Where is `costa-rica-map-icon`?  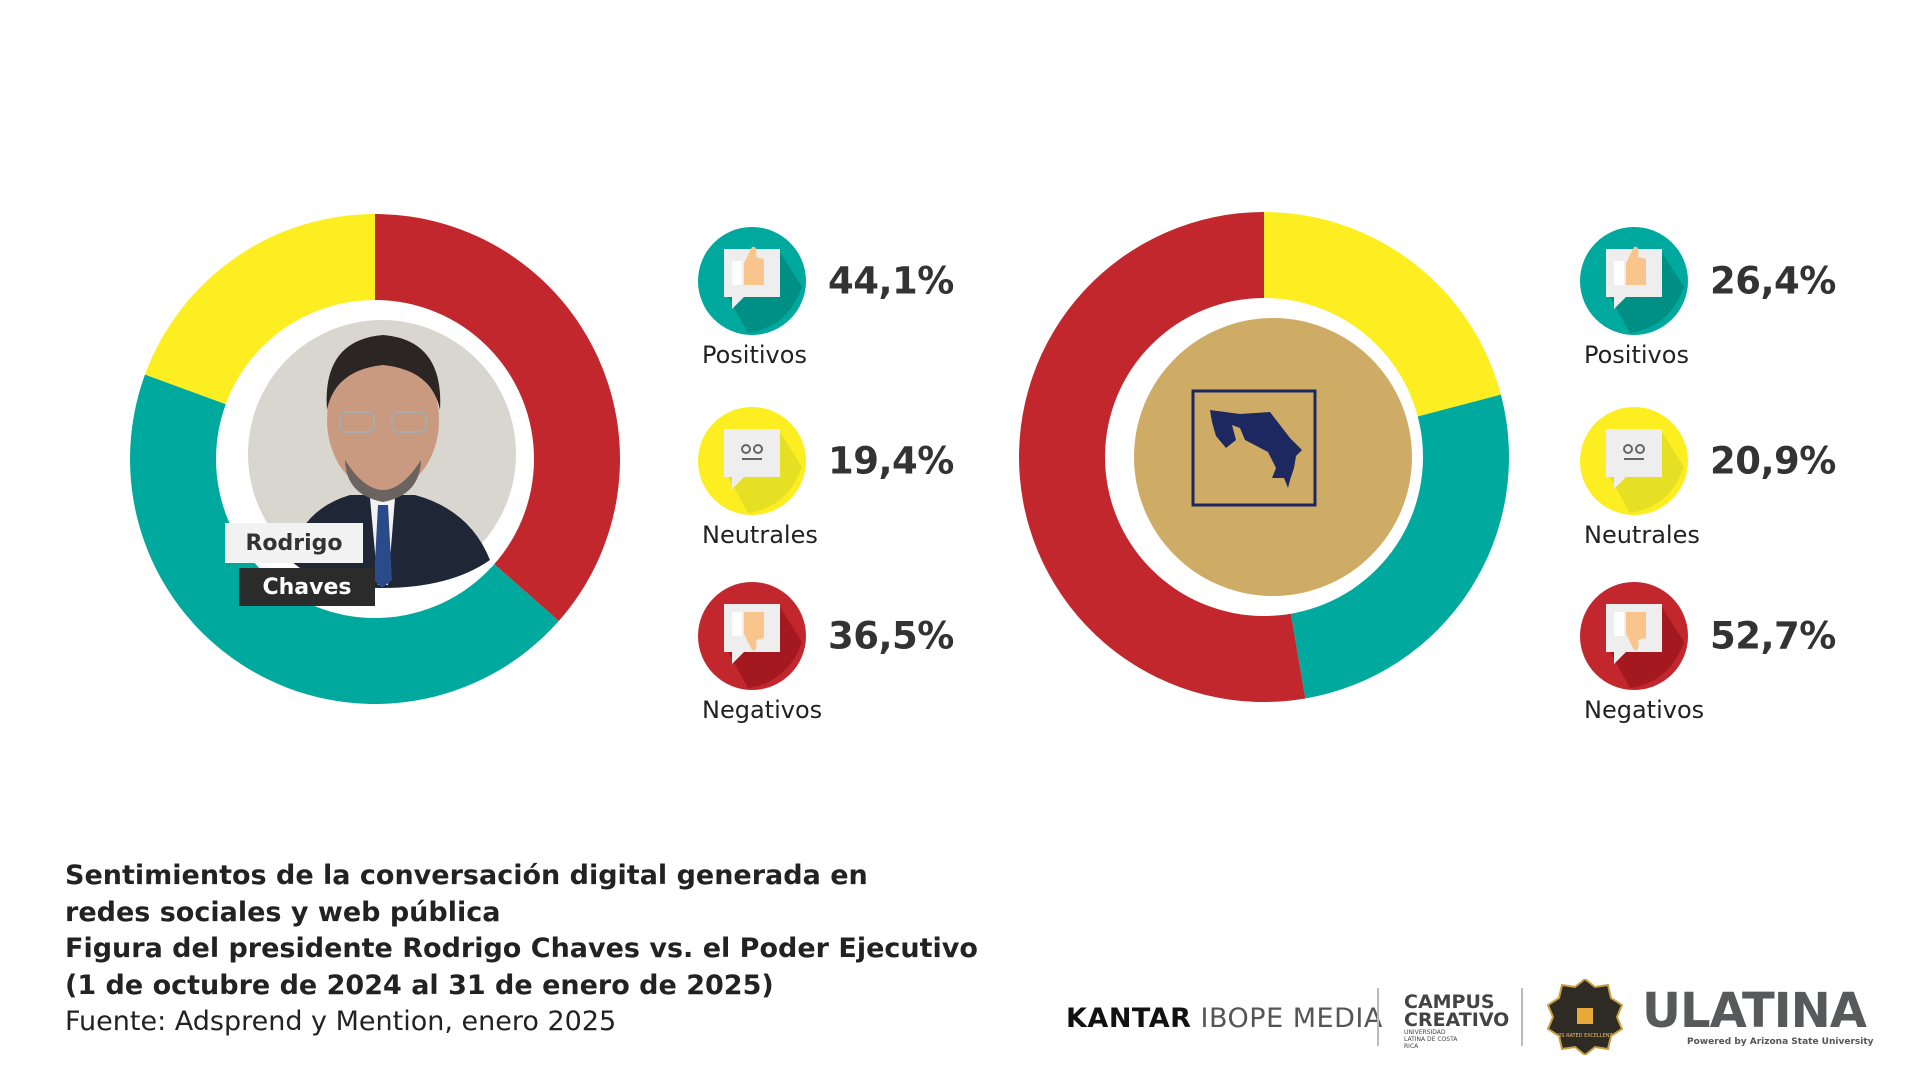
costa-rica-map-icon is located at coordinates (1254, 448).